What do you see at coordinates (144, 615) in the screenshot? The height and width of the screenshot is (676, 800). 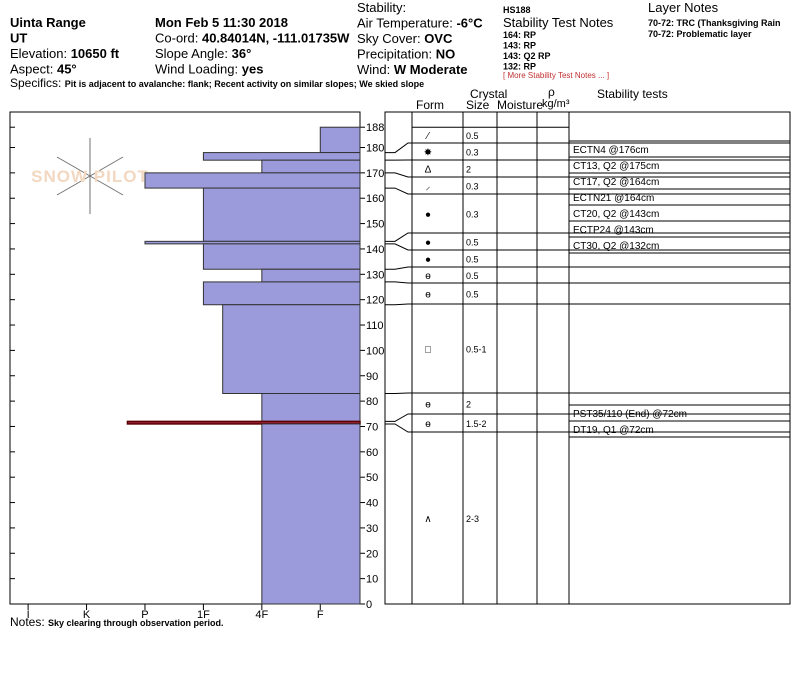 I see `x-tick-label: P` at bounding box center [144, 615].